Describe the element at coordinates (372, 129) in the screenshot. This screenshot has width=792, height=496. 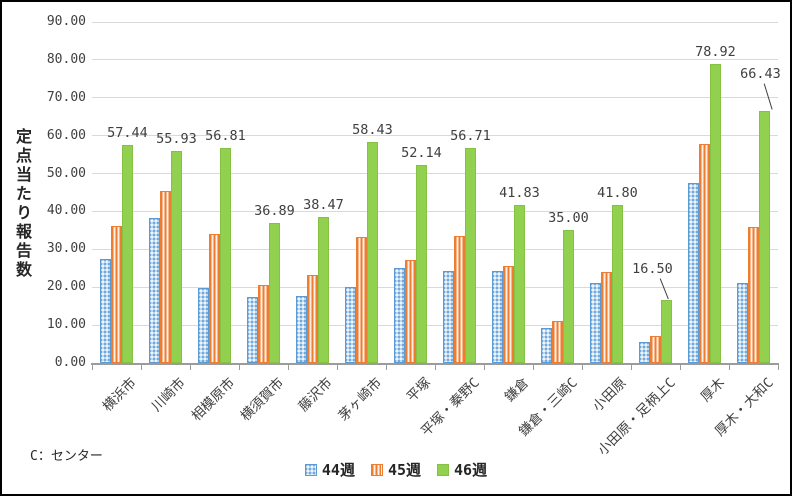
I see `data-label: 58.43` at that location.